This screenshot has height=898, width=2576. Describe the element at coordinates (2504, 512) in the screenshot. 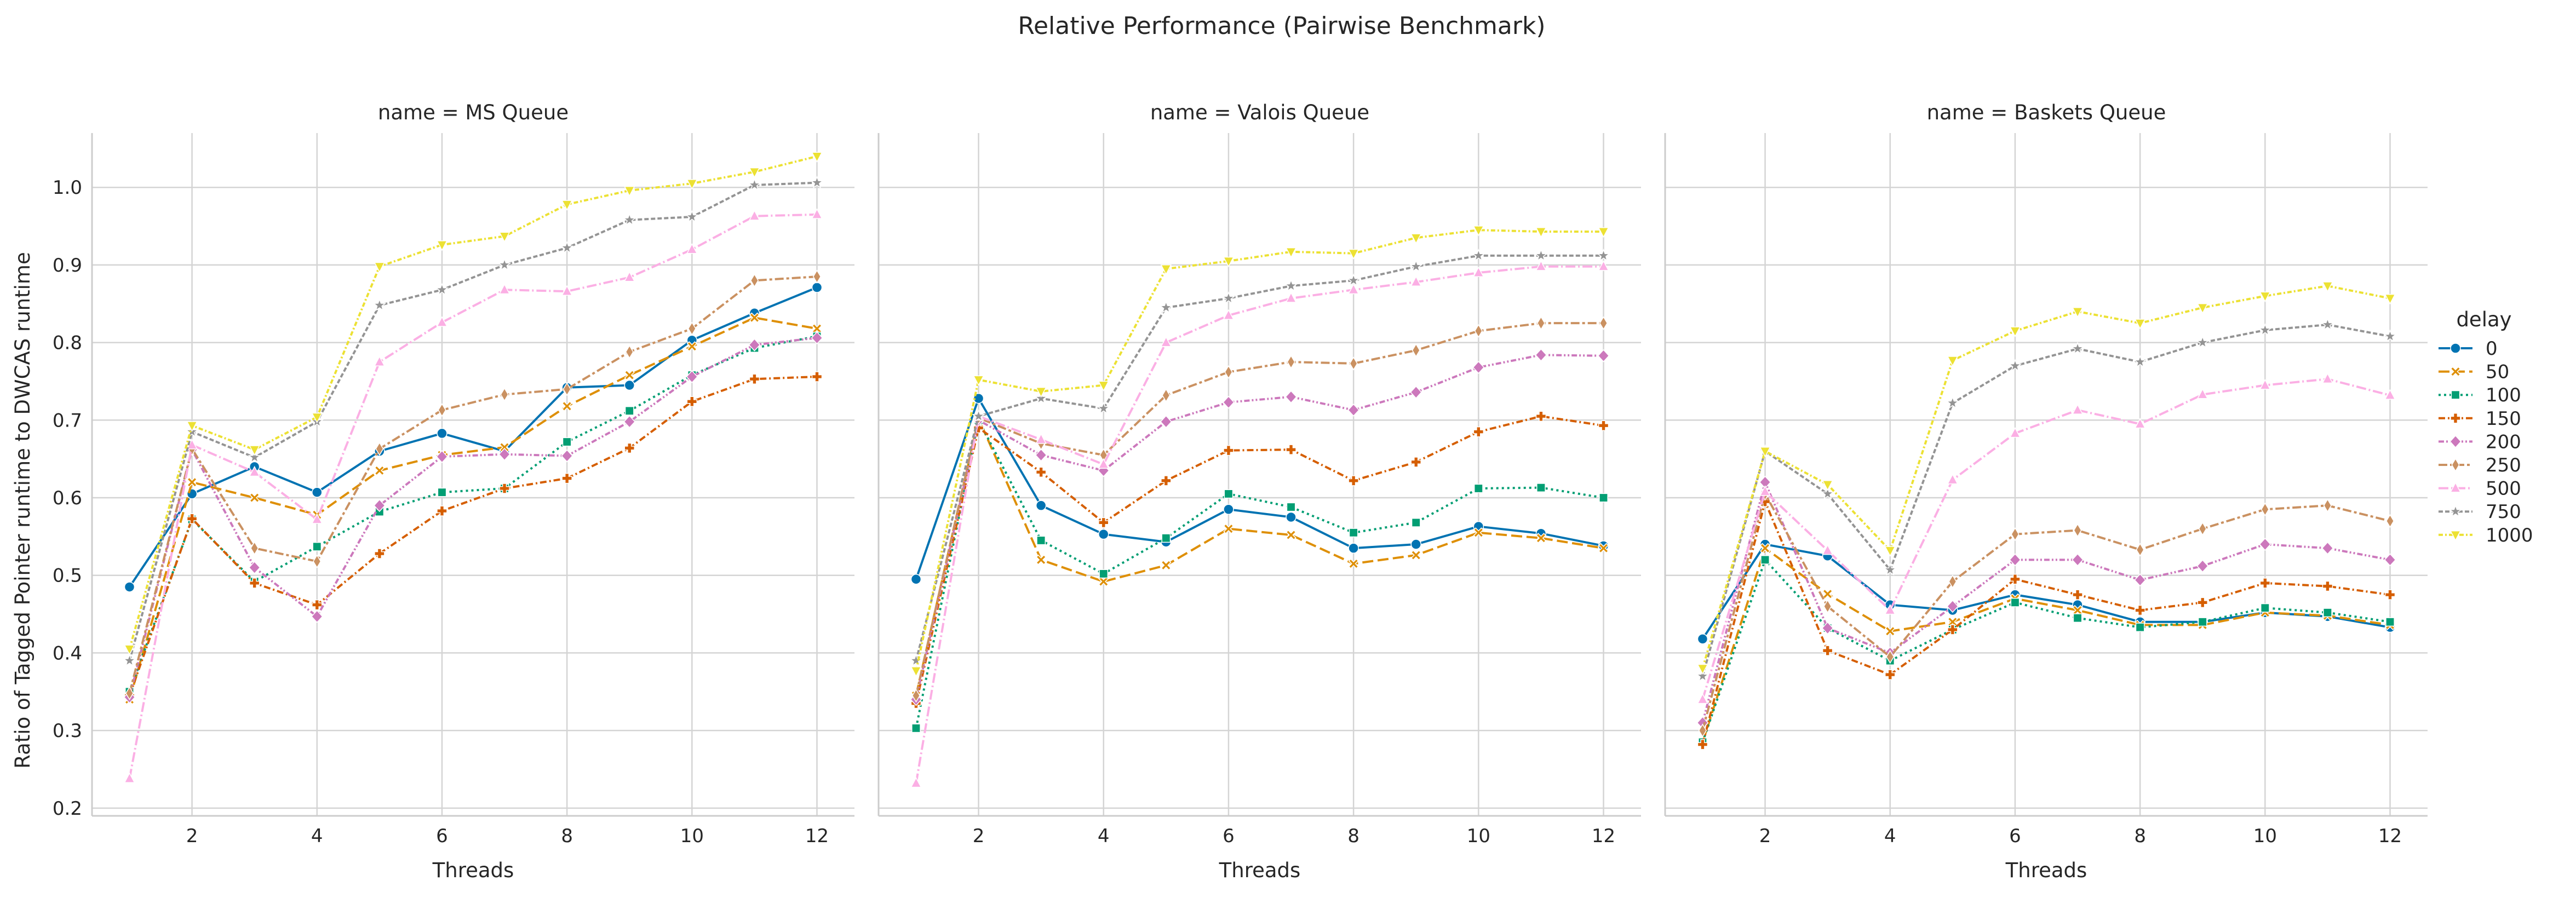

I see `legend-label: 750` at that location.